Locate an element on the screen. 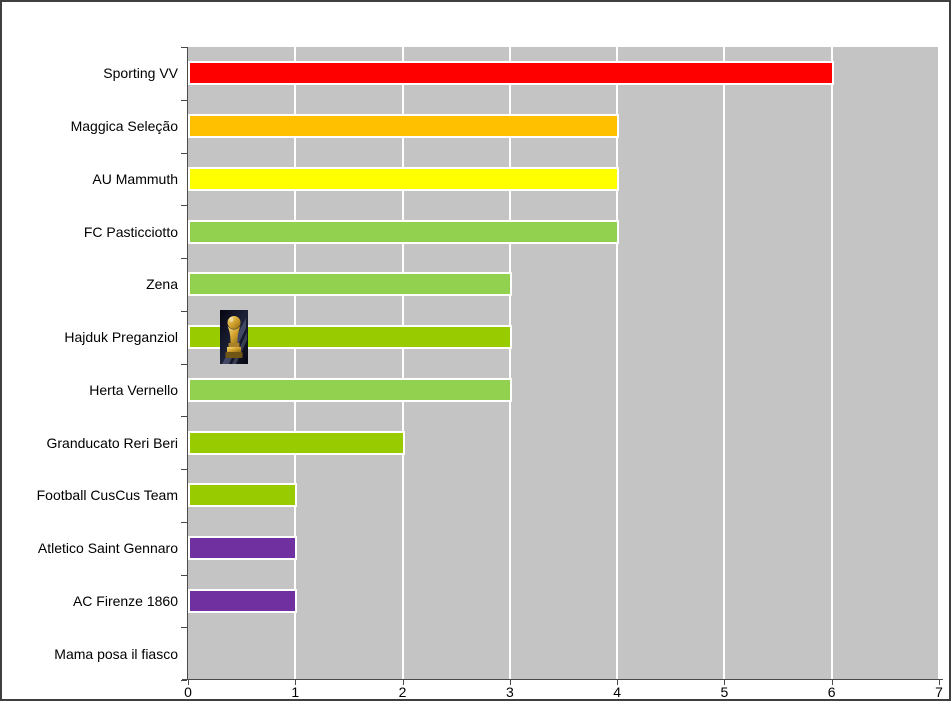 This screenshot has height=701, width=951. x-axis-label-7: 7 is located at coordinates (939, 692).